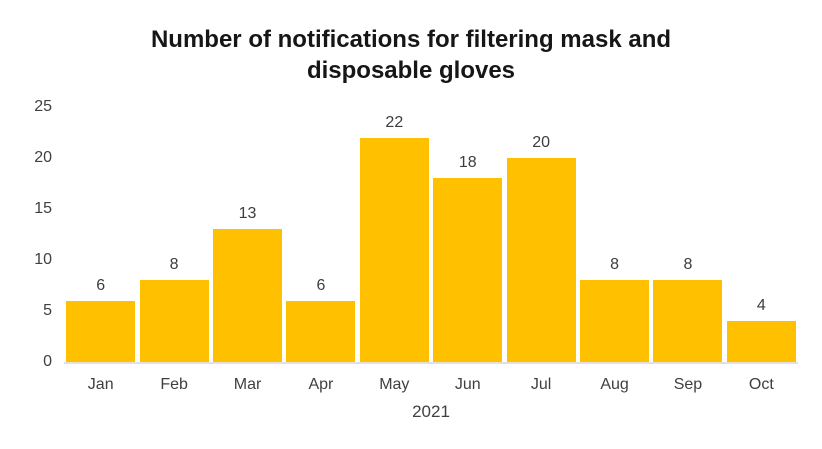 Image resolution: width=822 pixels, height=449 pixels. What do you see at coordinates (43, 259) in the screenshot?
I see `y-tick-label: 10` at bounding box center [43, 259].